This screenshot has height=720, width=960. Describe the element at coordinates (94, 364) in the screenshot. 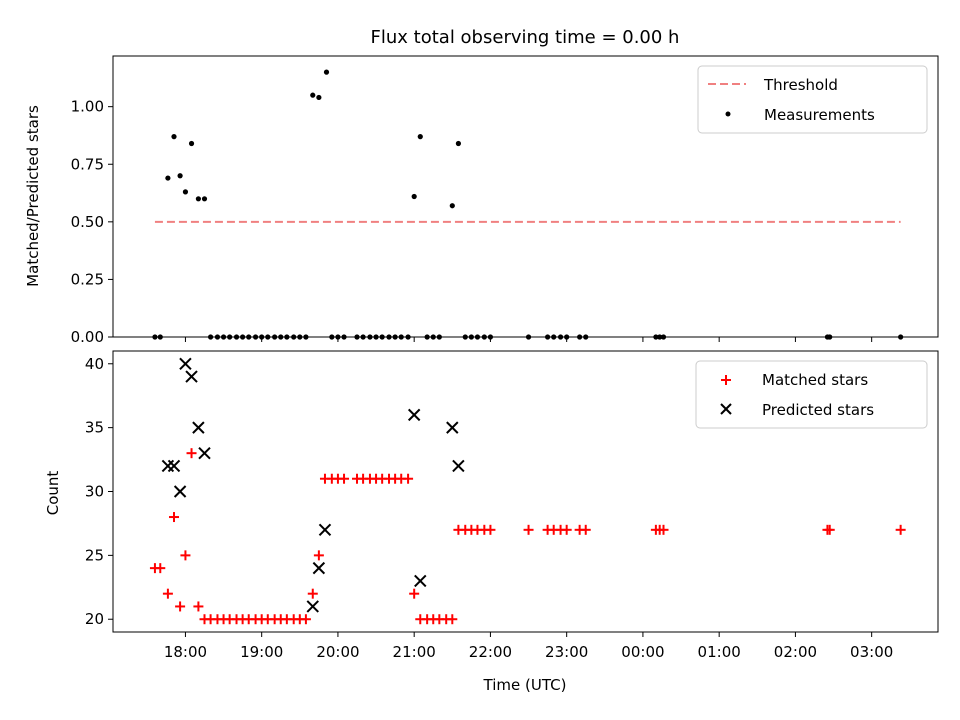

I see `bottom-y-tick-label: 40` at that location.